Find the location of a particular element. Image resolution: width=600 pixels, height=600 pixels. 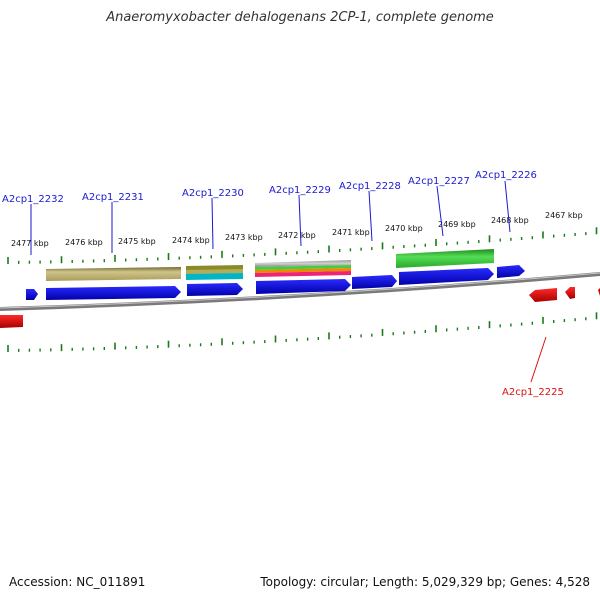

olive-track-shade is located at coordinates (214, 271).